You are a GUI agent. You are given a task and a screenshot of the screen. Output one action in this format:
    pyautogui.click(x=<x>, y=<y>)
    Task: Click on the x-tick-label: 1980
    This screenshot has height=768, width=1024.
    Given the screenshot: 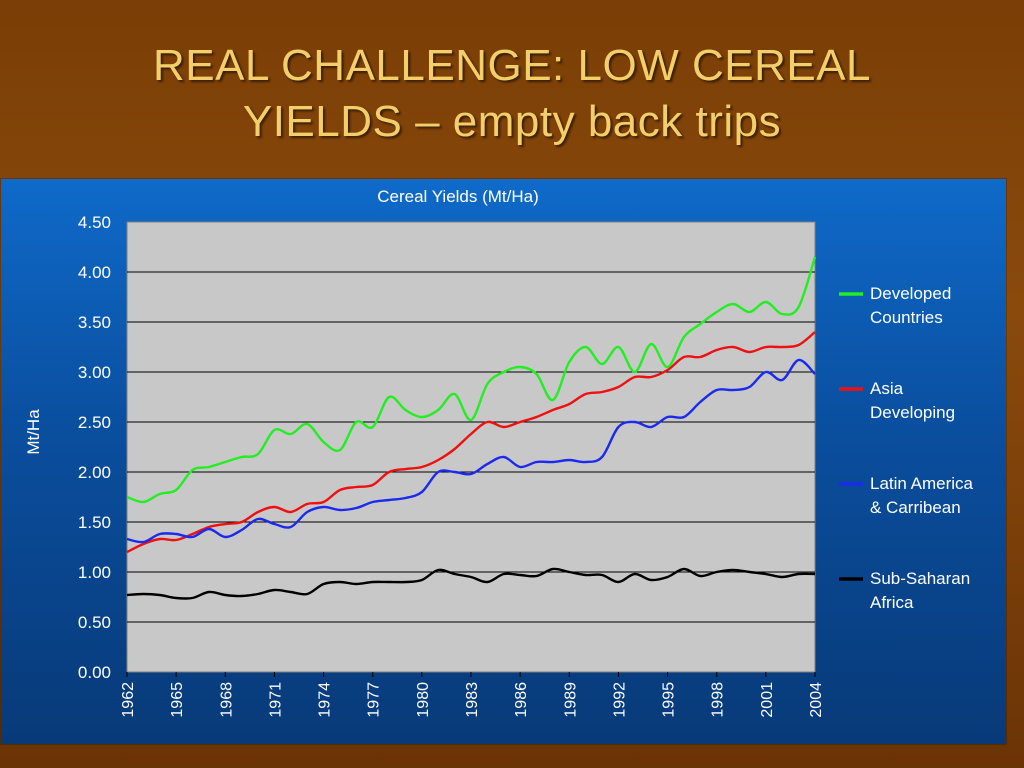 What is the action you would take?
    pyautogui.click(x=423, y=700)
    